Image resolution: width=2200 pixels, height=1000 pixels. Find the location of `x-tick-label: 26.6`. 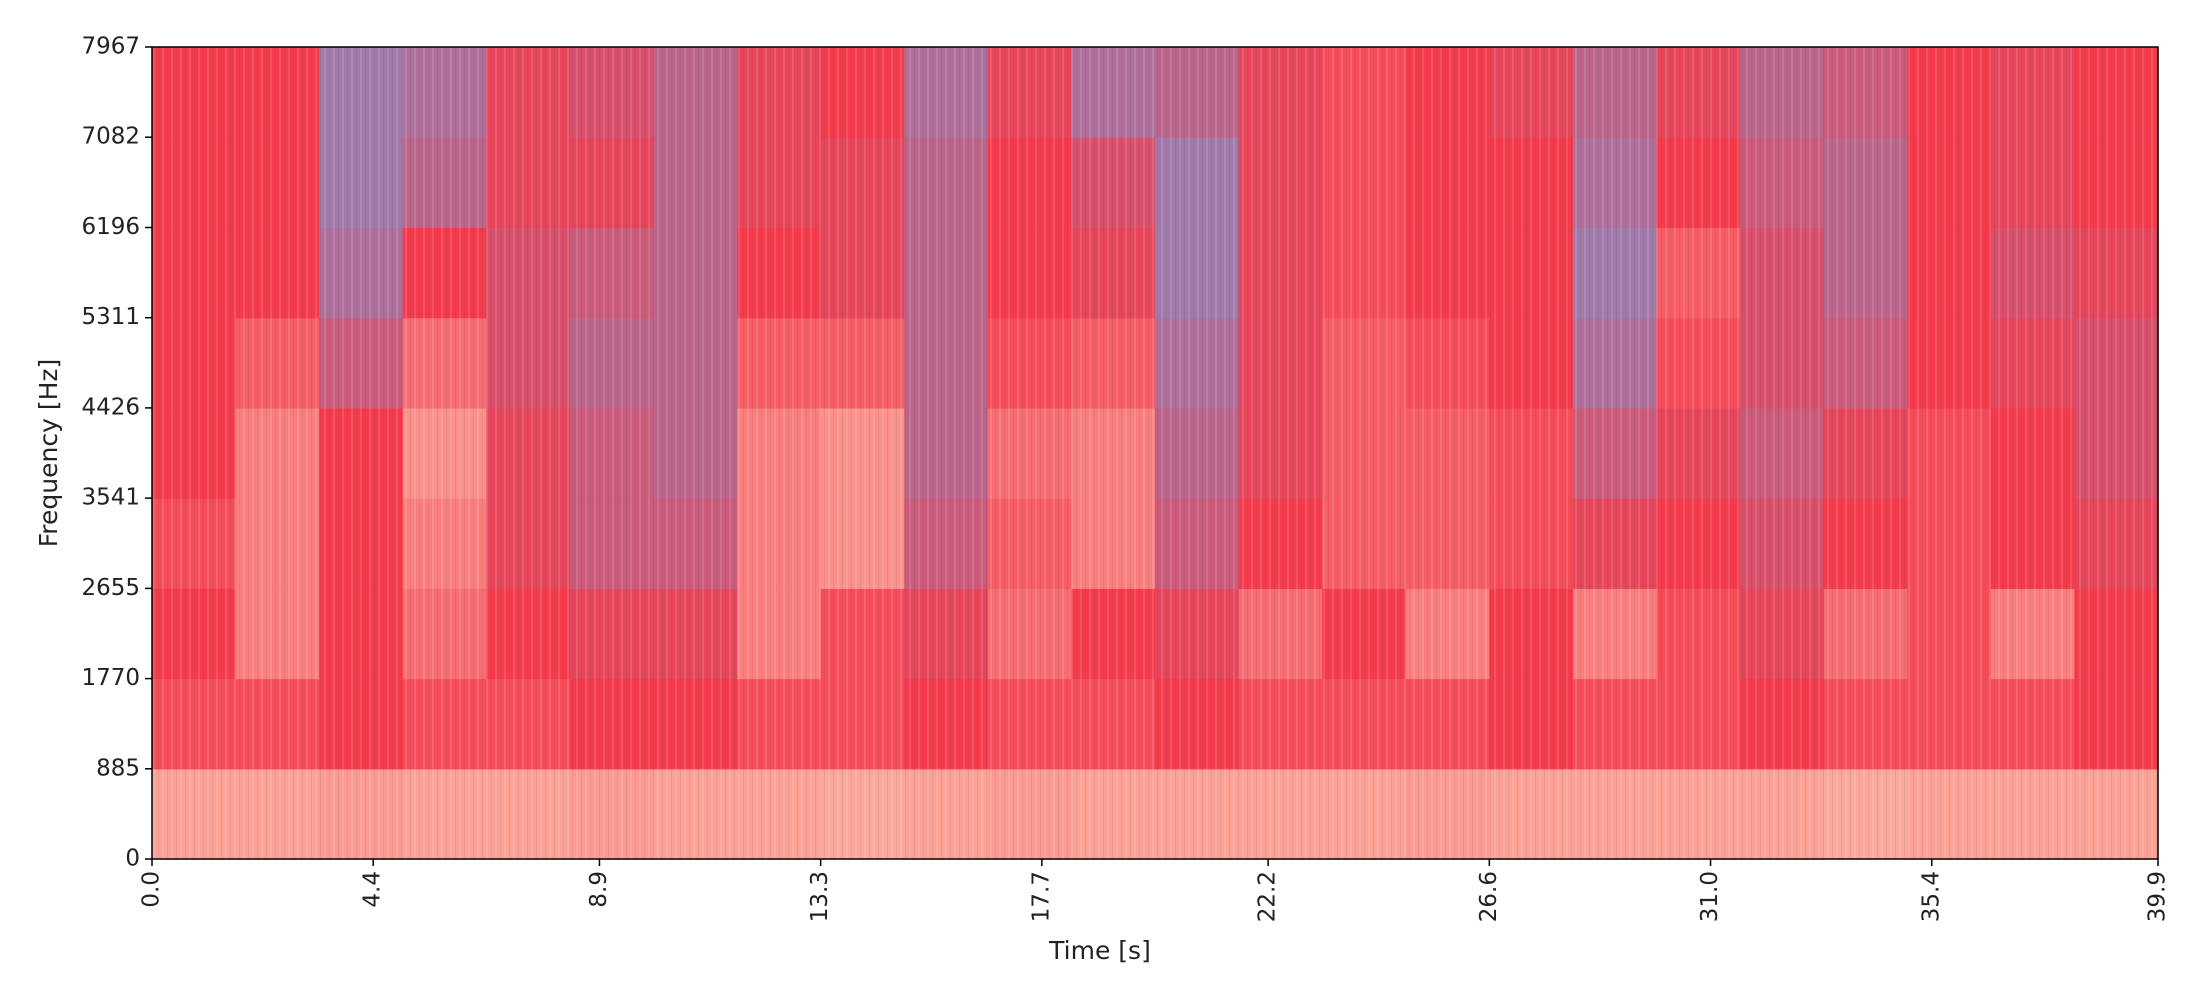

x-tick-label: 26.6 is located at coordinates (1489, 896).